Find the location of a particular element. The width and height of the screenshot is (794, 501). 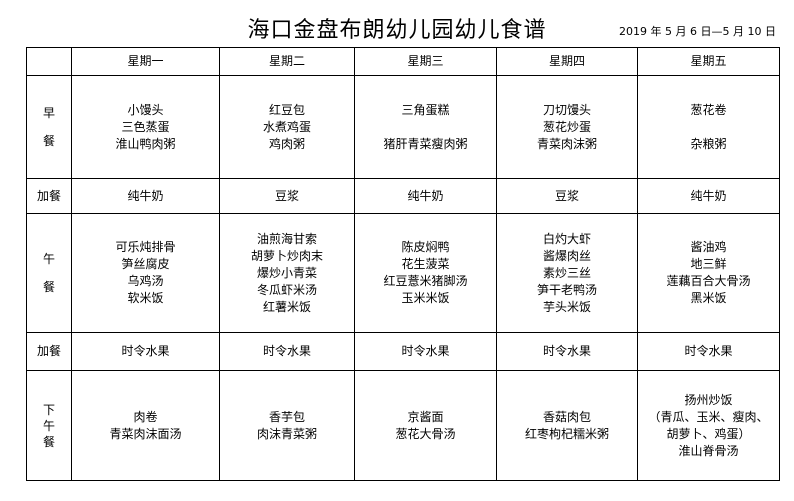

dish: 笋干老鸭汤 is located at coordinates (566, 289).